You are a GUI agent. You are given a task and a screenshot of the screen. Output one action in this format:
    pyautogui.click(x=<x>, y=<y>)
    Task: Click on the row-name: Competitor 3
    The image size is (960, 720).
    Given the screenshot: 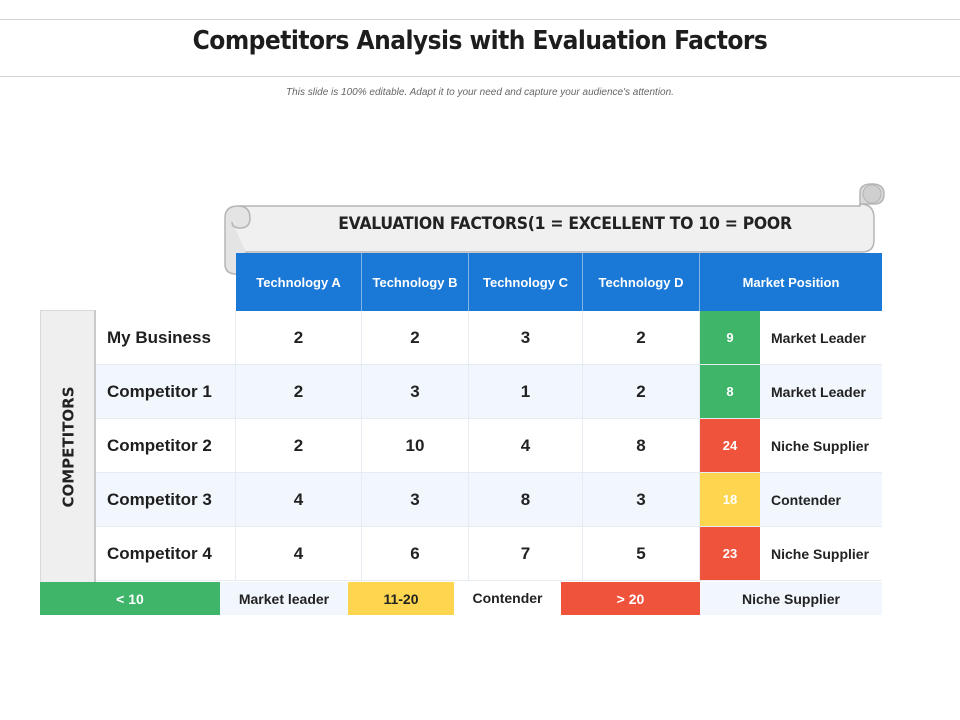 What is the action you would take?
    pyautogui.click(x=166, y=500)
    